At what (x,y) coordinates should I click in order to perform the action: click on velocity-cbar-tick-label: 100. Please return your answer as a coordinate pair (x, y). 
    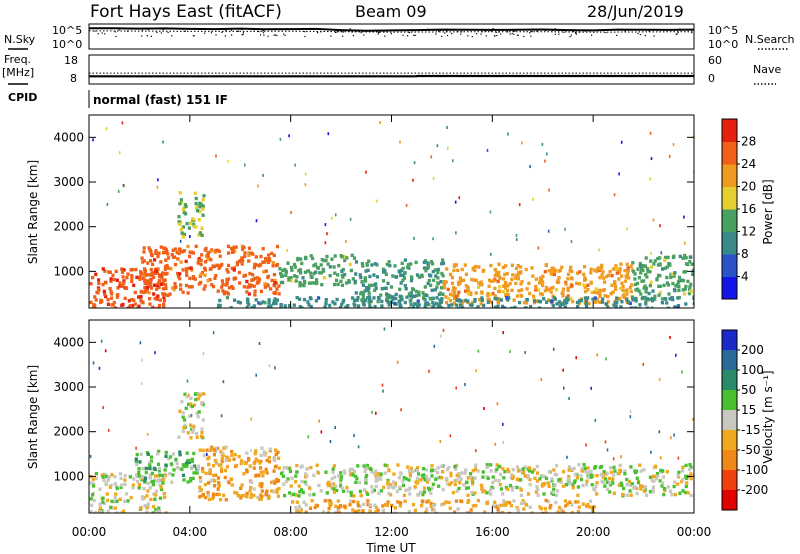
    Looking at the image, I should click on (752, 370).